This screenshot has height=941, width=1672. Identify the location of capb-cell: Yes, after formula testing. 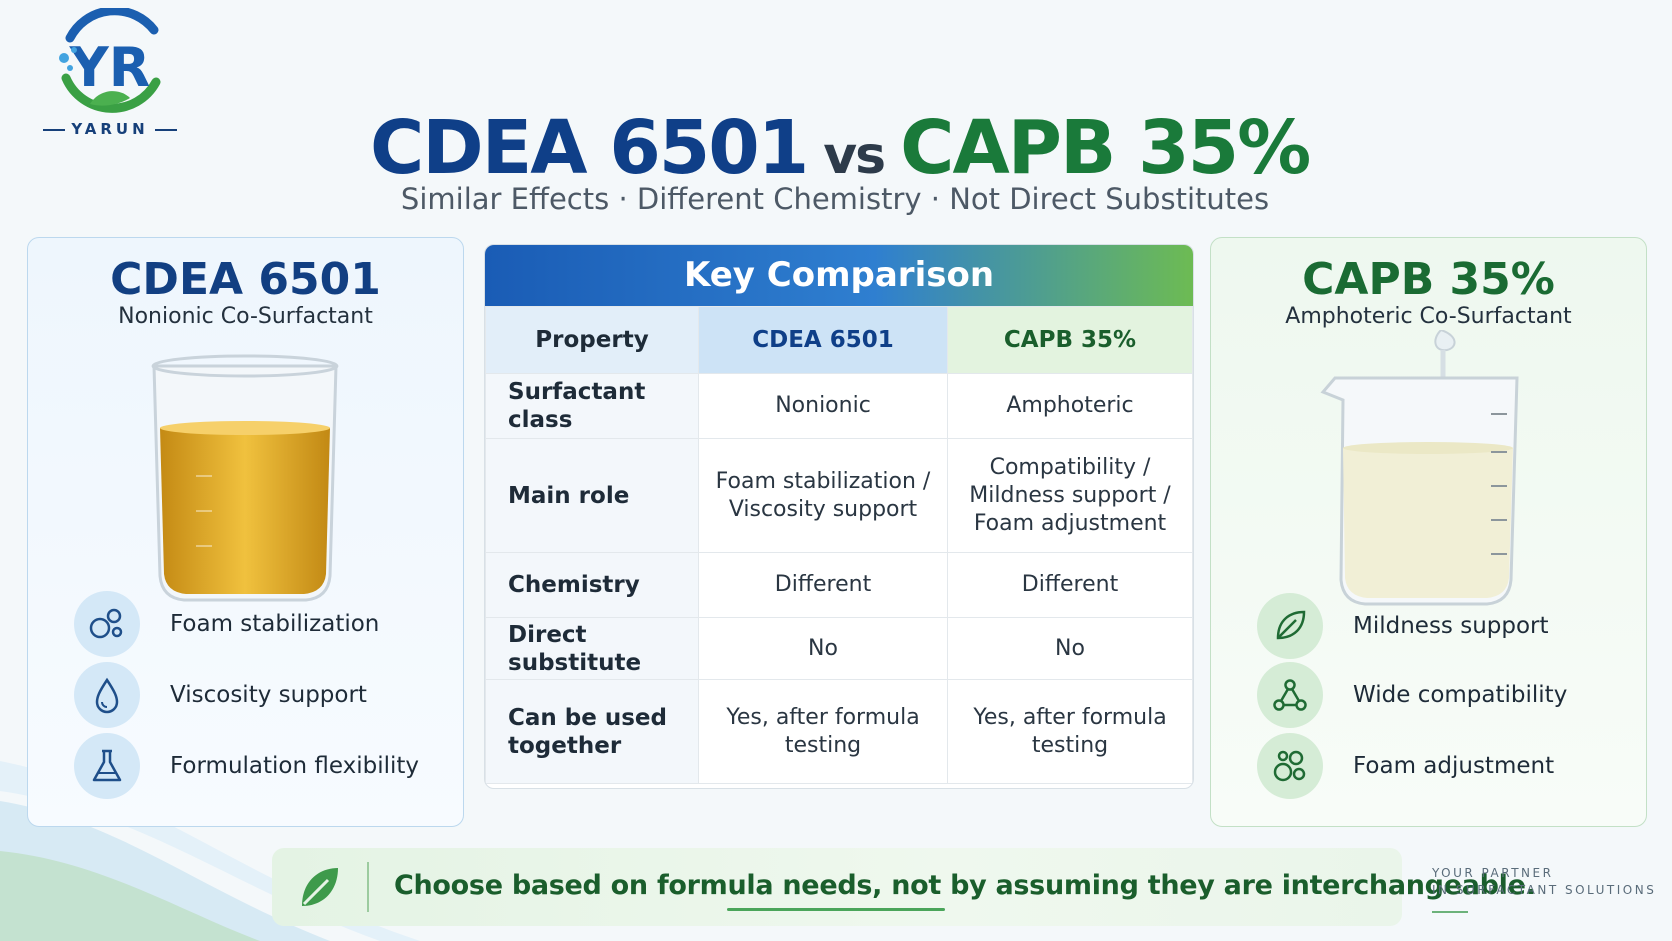
(1070, 731).